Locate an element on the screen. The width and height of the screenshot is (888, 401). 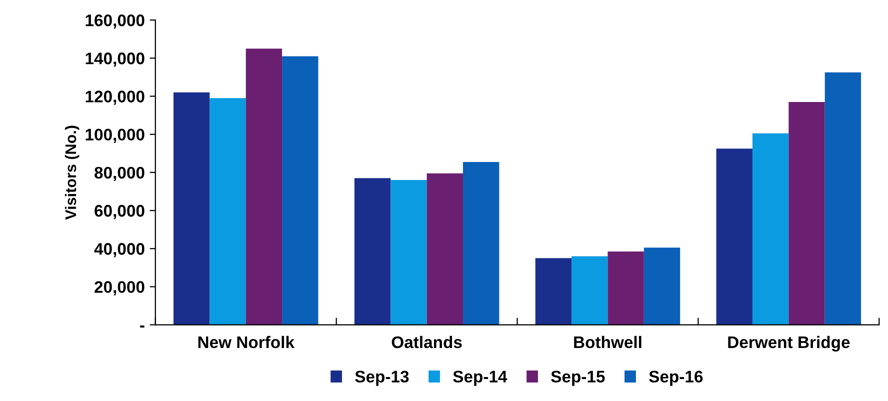
x-tick-label: Derwent Bridge is located at coordinates (789, 344).